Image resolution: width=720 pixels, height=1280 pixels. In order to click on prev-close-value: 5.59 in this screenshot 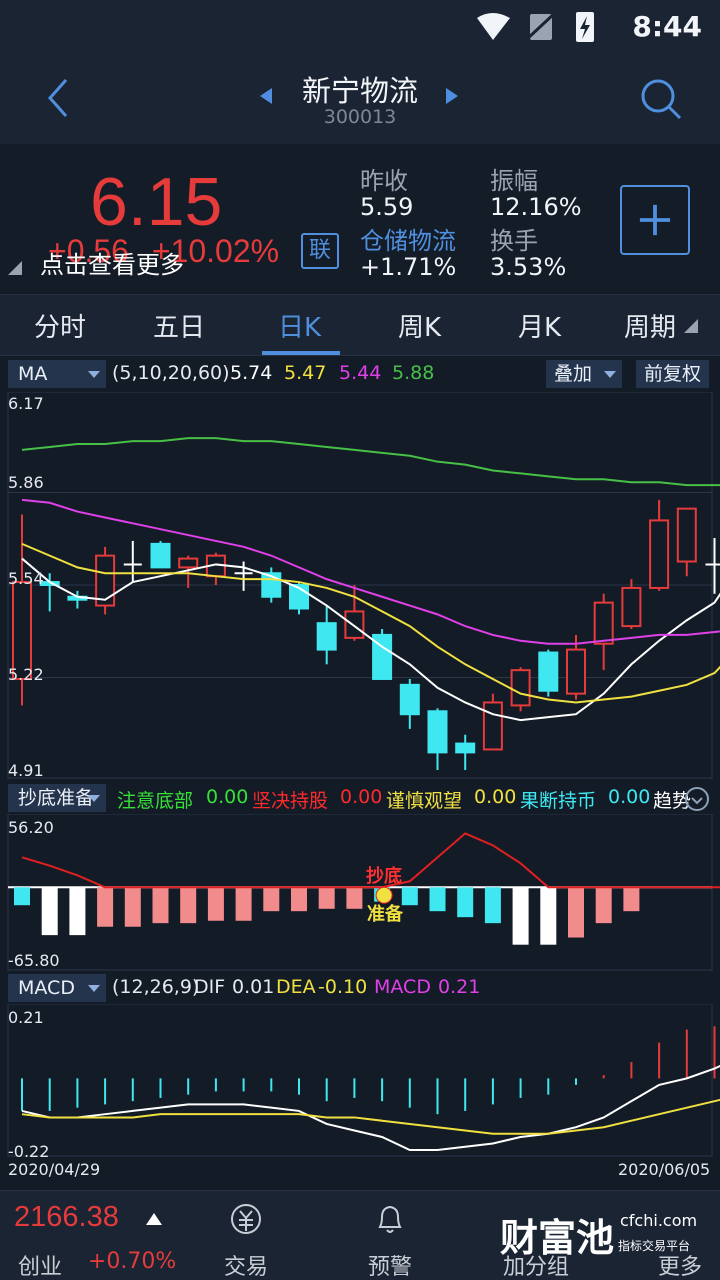, I will do `click(387, 207)`.